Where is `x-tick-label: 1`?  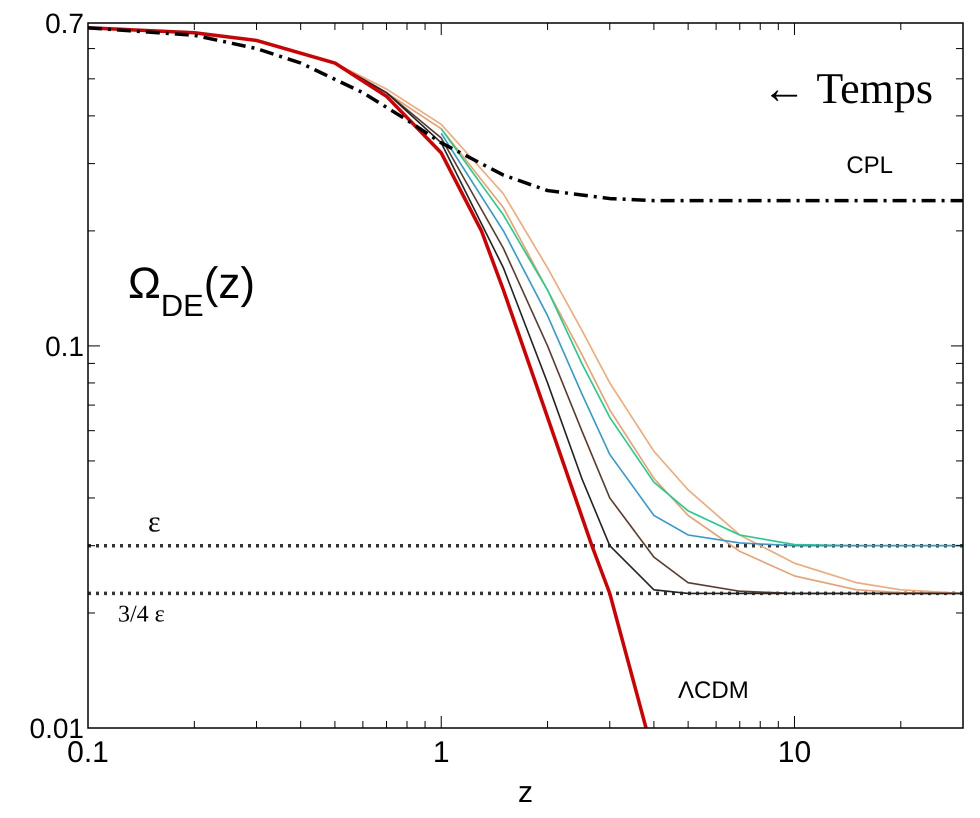 x-tick-label: 1 is located at coordinates (441, 752).